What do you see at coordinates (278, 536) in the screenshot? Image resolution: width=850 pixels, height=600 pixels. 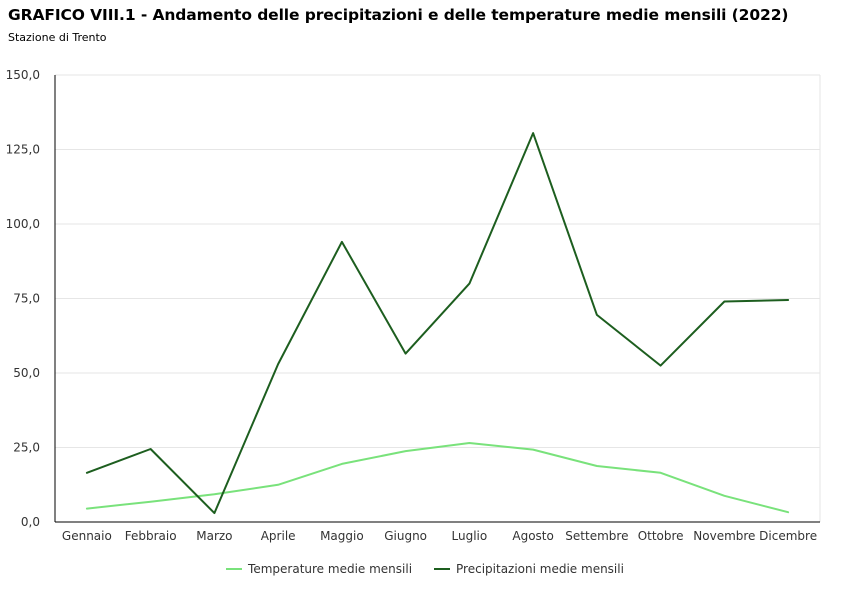 I see `x-tick-label: Aprile` at bounding box center [278, 536].